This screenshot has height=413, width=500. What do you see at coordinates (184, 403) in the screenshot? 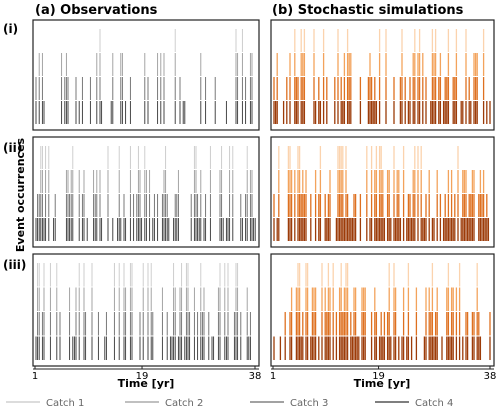
I see `legend-label-catch-2: Catch 2` at bounding box center [184, 403].